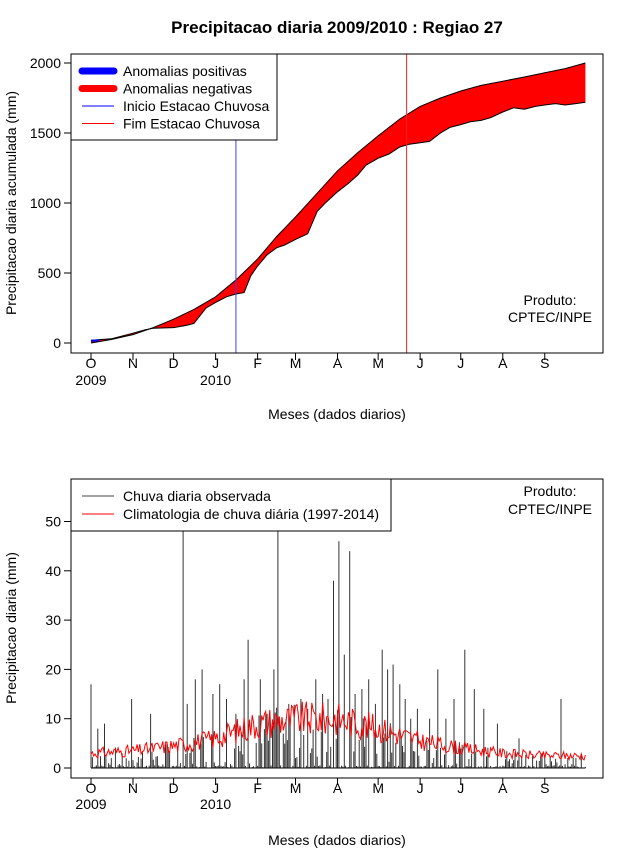  I want to click on bottom-xtick-label: F, so click(257, 788).